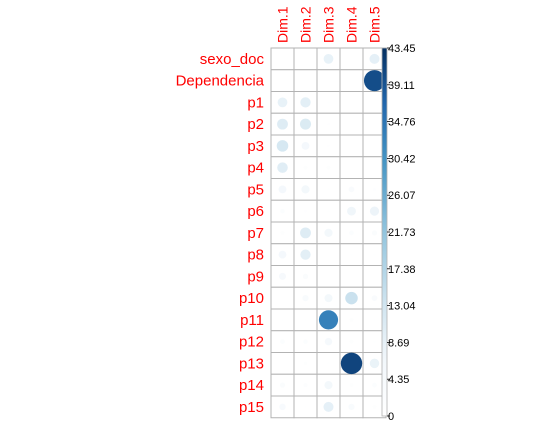 The height and width of the screenshot is (425, 538). I want to click on row-label: p11, so click(252, 320).